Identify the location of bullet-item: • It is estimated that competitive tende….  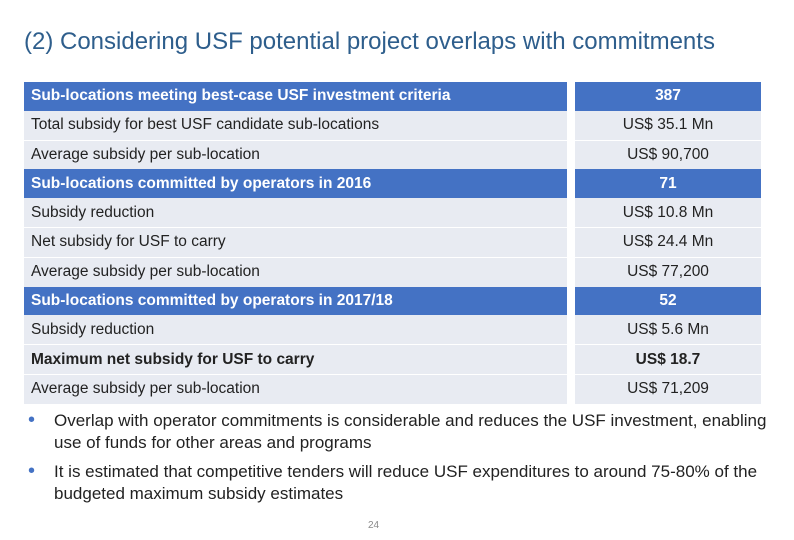
(403, 482).